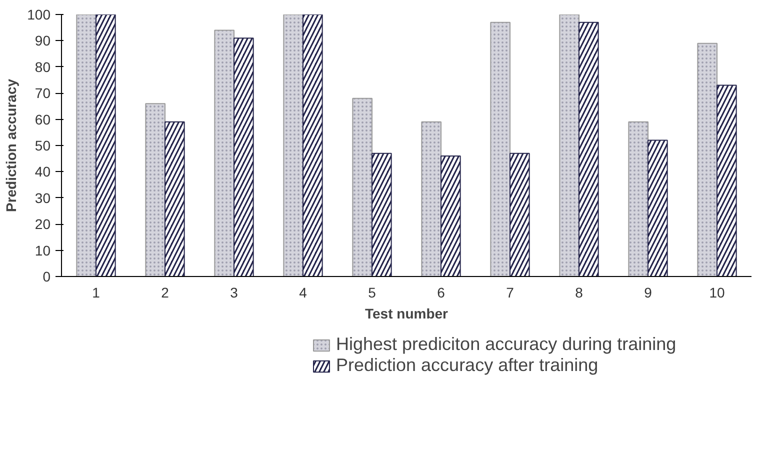  Describe the element at coordinates (441, 292) in the screenshot. I see `x-tick-label: 6` at that location.